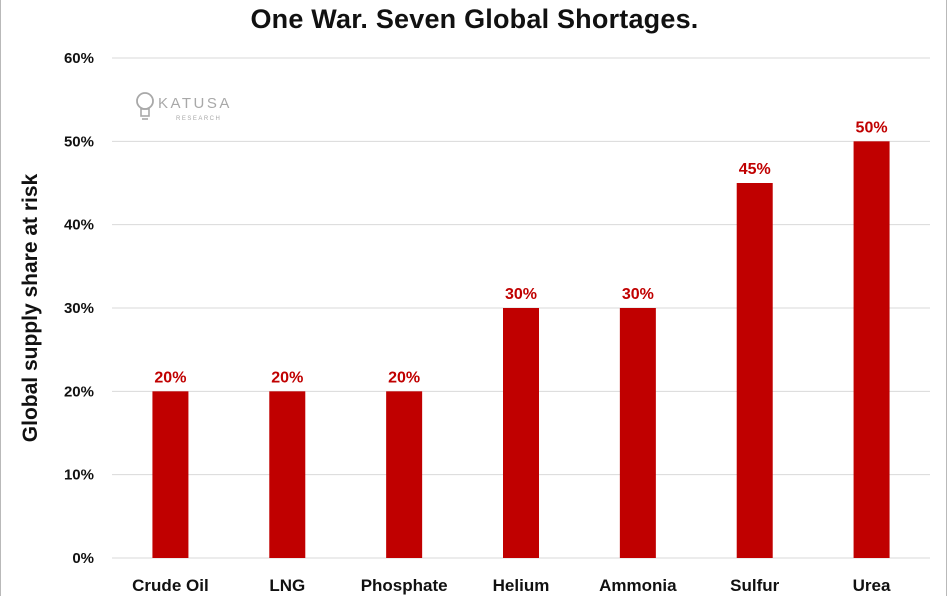 The height and width of the screenshot is (596, 949). Describe the element at coordinates (638, 585) in the screenshot. I see `category-label: Ammonia` at that location.